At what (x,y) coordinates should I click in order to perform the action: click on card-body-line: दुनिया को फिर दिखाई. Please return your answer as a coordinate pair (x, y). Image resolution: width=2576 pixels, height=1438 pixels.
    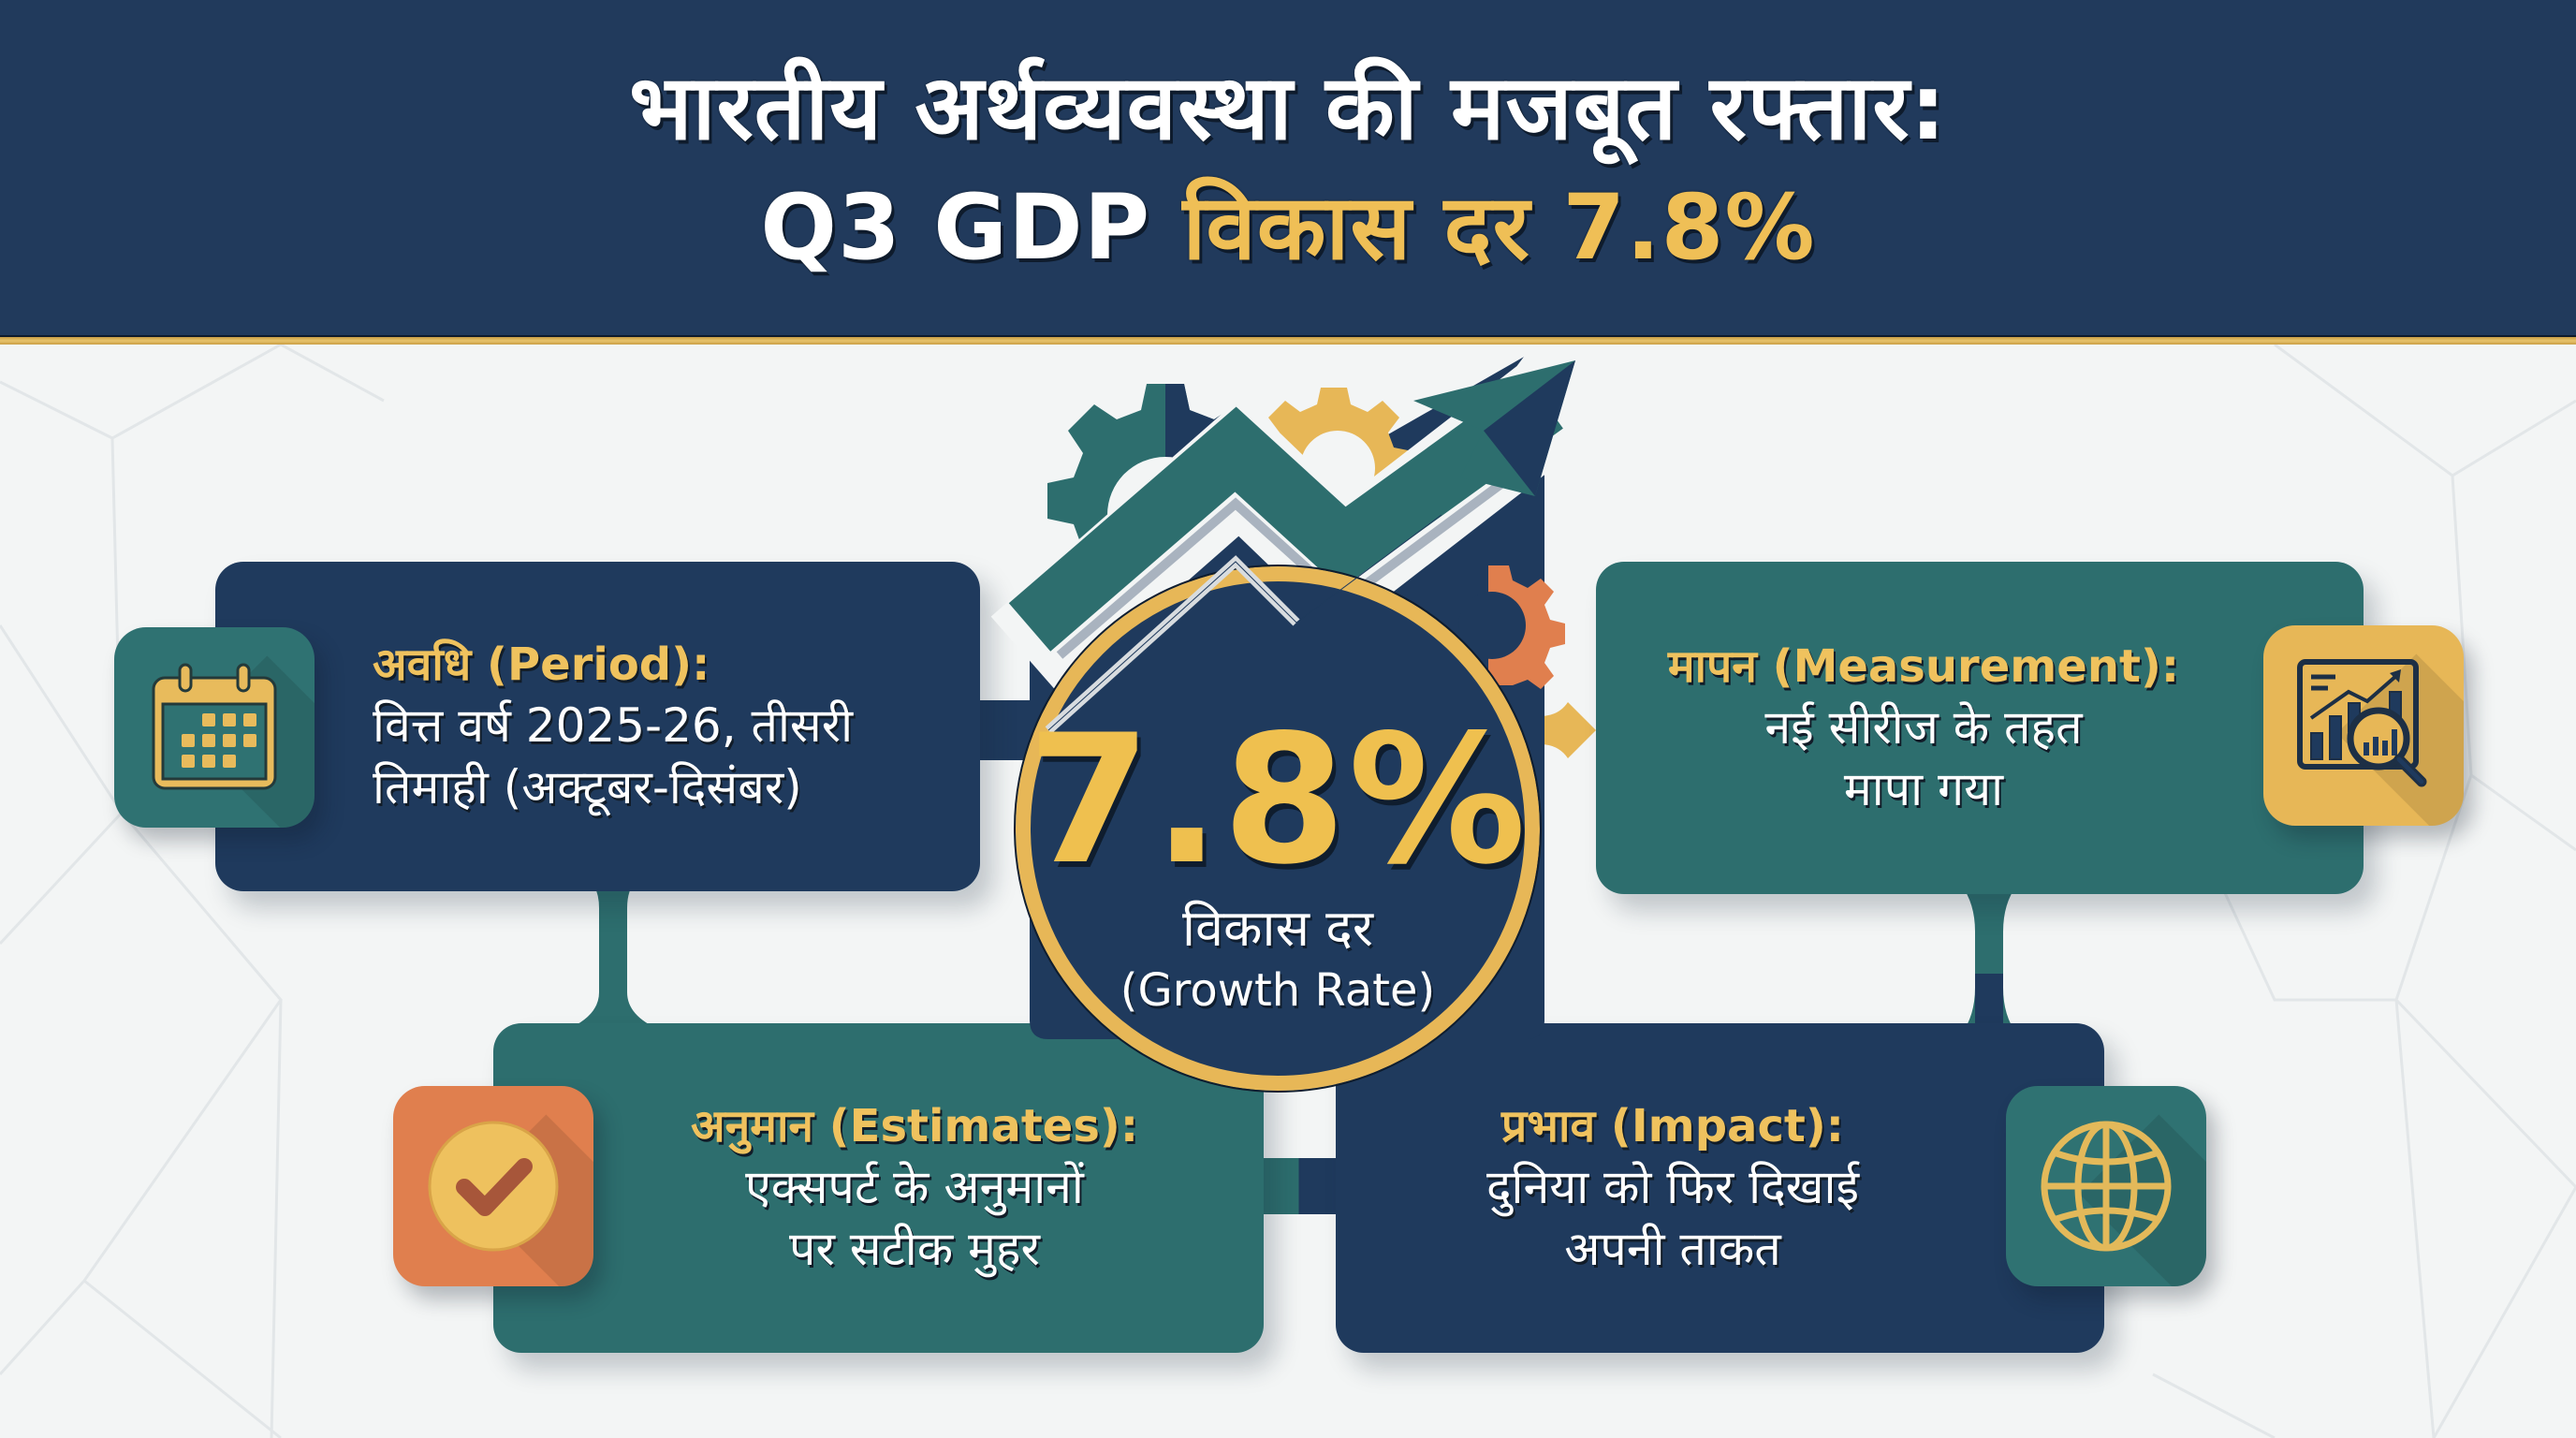
    Looking at the image, I should click on (1673, 1187).